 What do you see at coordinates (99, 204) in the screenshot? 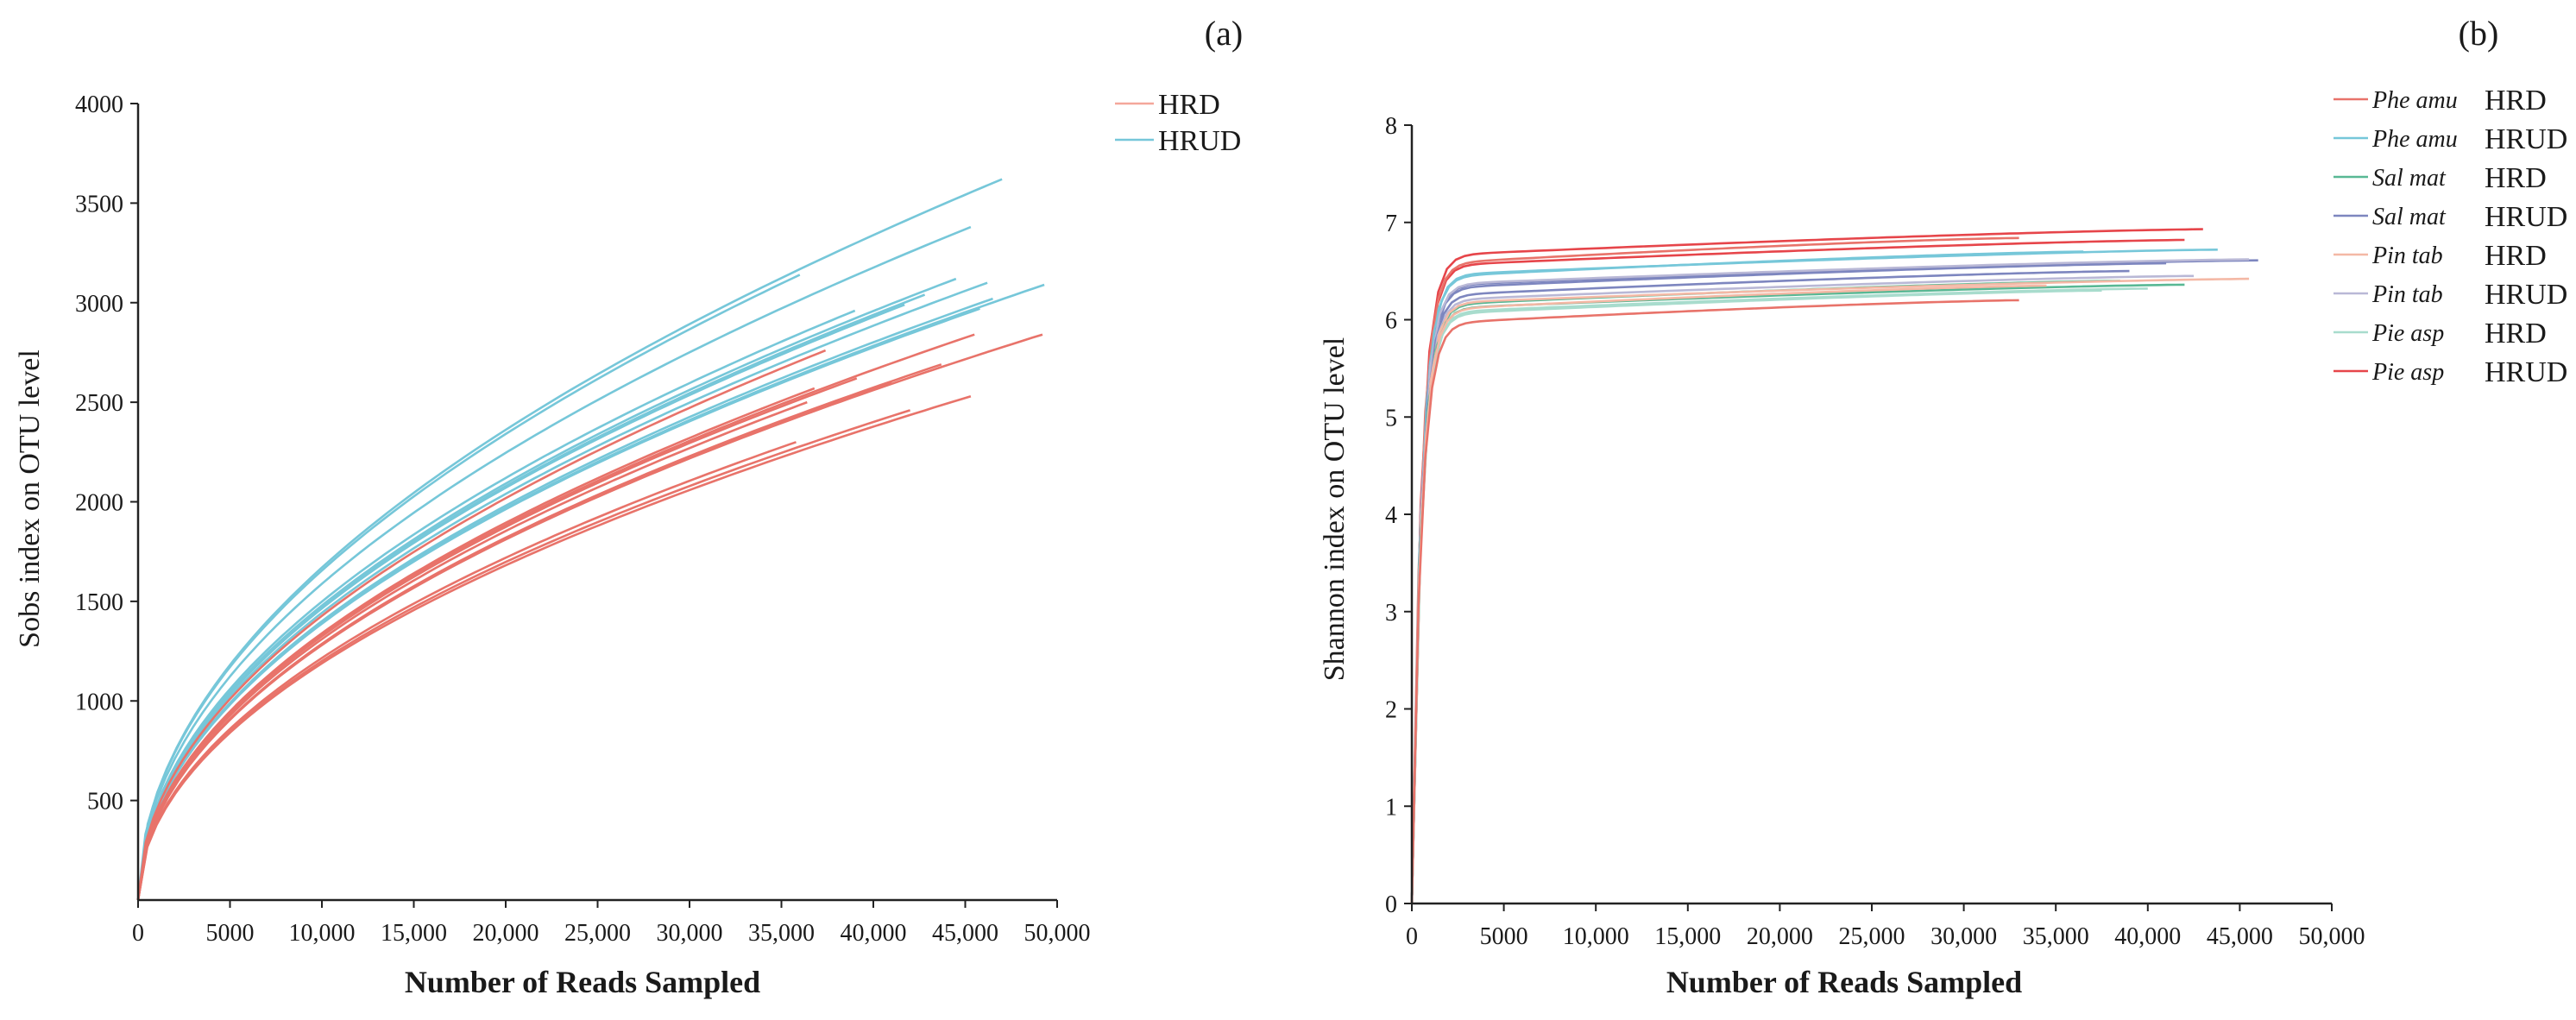
I see `y-tick-label: 3500` at bounding box center [99, 204].